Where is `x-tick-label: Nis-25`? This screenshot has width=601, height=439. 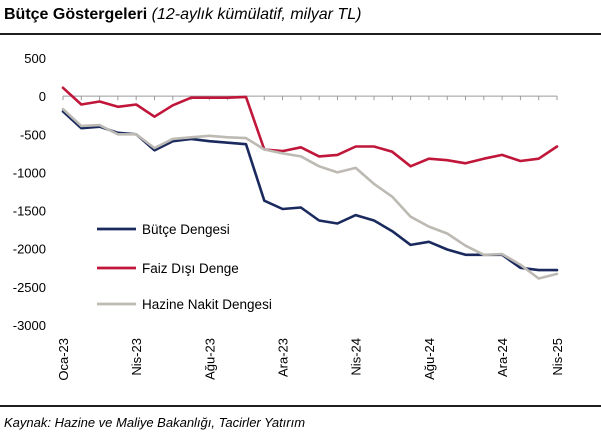
x-tick-label: Nis-25 is located at coordinates (557, 357).